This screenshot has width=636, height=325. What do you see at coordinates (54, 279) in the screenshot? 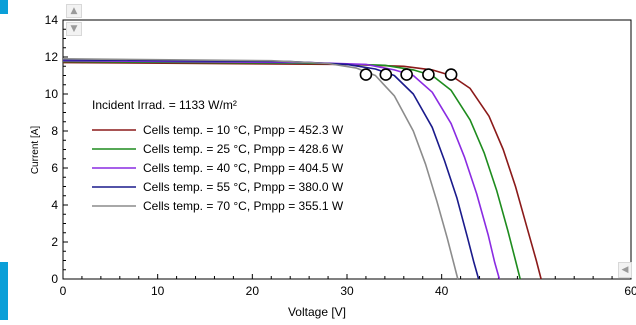
I see `y-tick-label: 0` at bounding box center [54, 279].